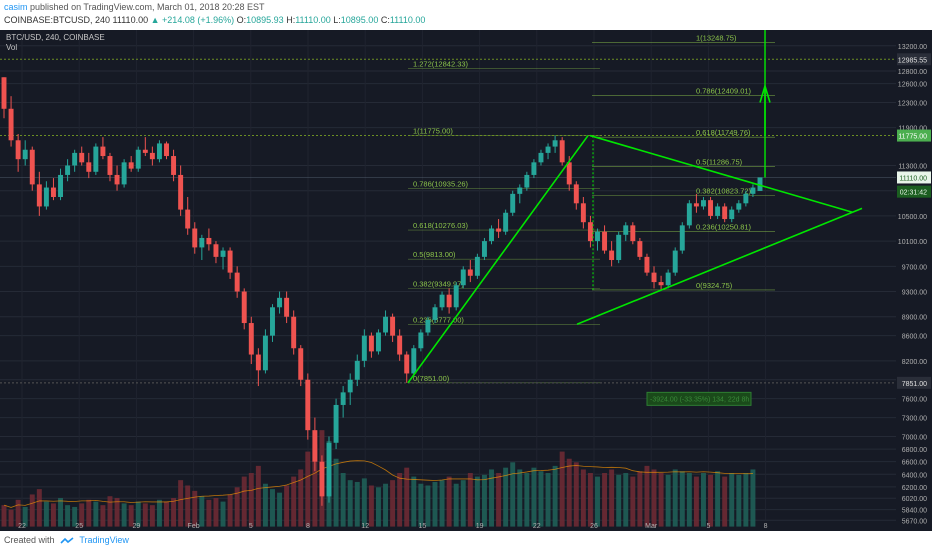 The image size is (932, 550). Describe the element at coordinates (724, 91) in the screenshot. I see `fib-level-label: 0.786(12409.01)` at that location.